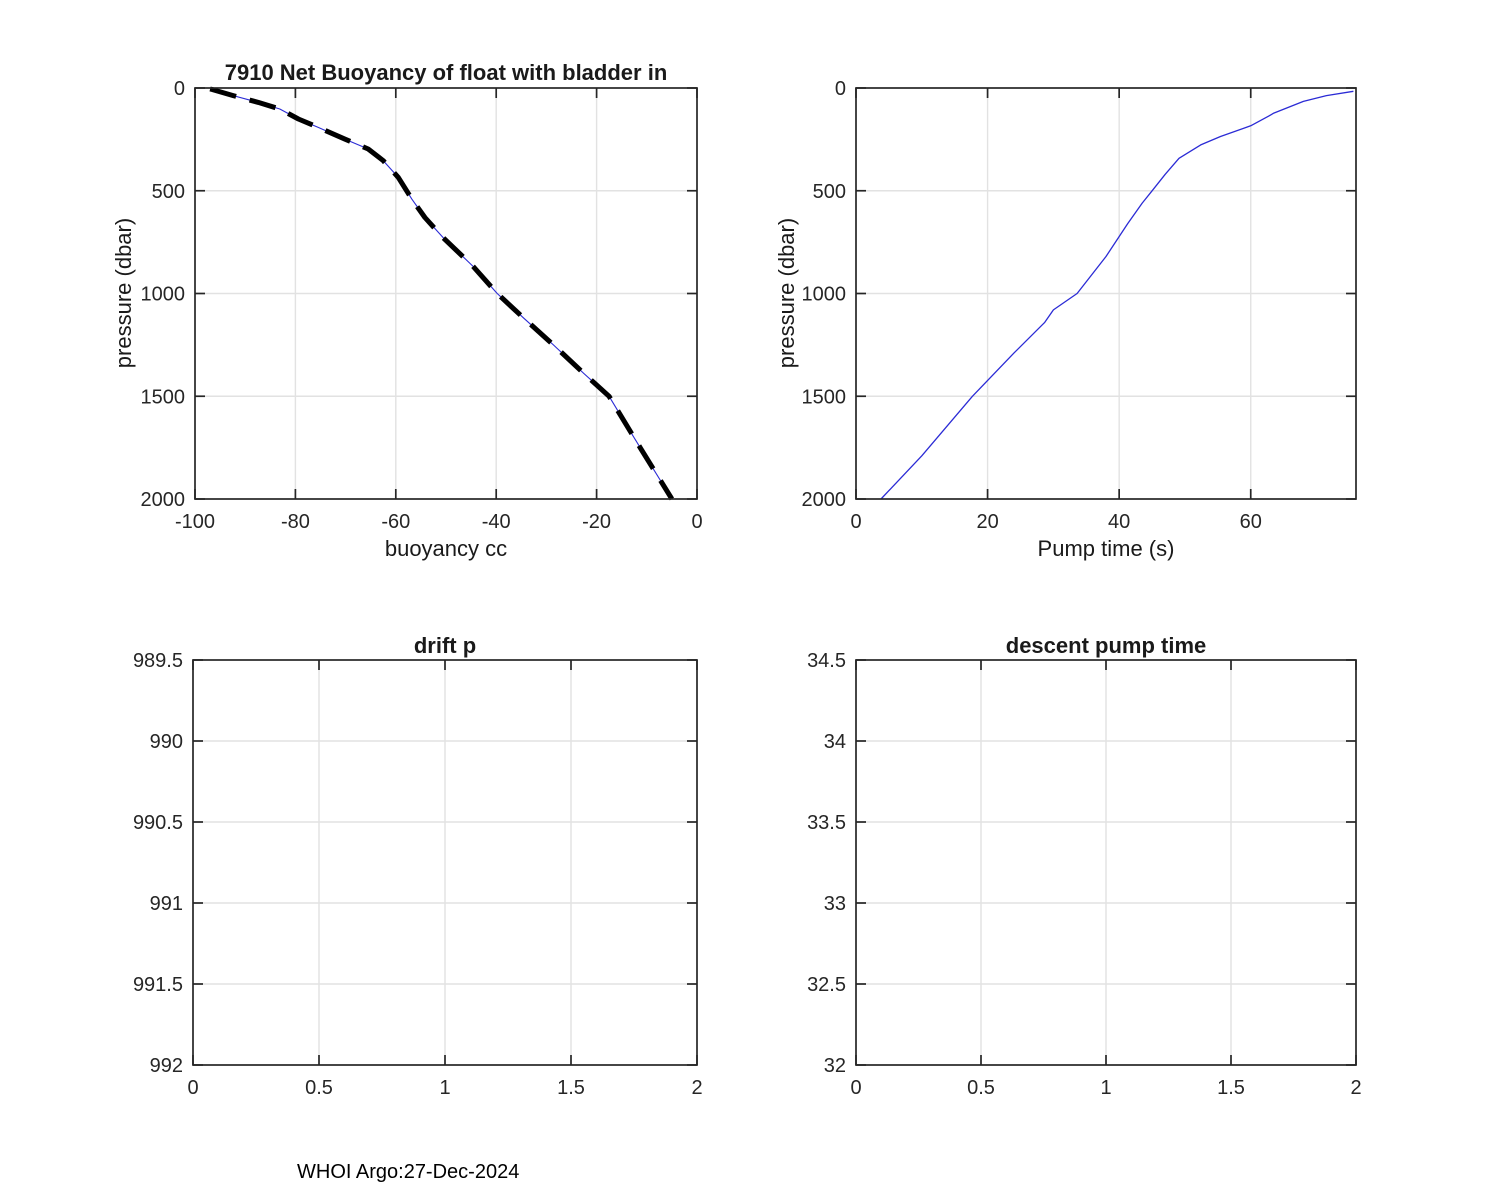 The width and height of the screenshot is (1500, 1200). Describe the element at coordinates (166, 904) in the screenshot. I see `y-tick-label: 991` at that location.